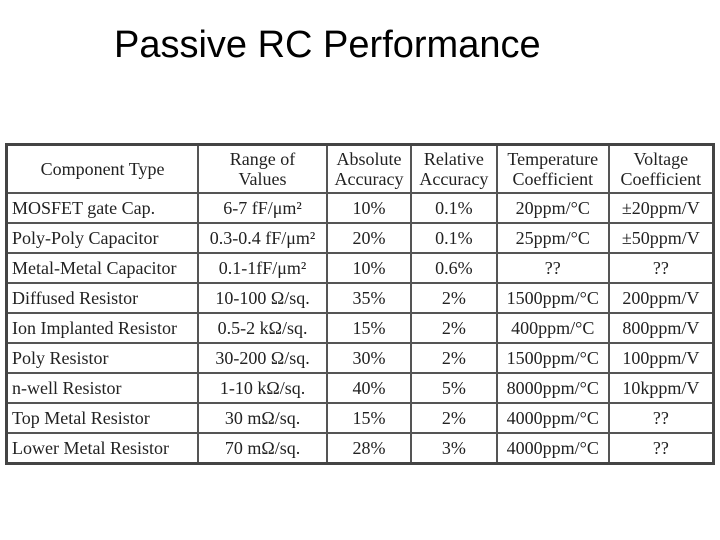 This screenshot has height=540, width=720. What do you see at coordinates (661, 208) in the screenshot?
I see `value-cell: ±20ppm/V` at bounding box center [661, 208].